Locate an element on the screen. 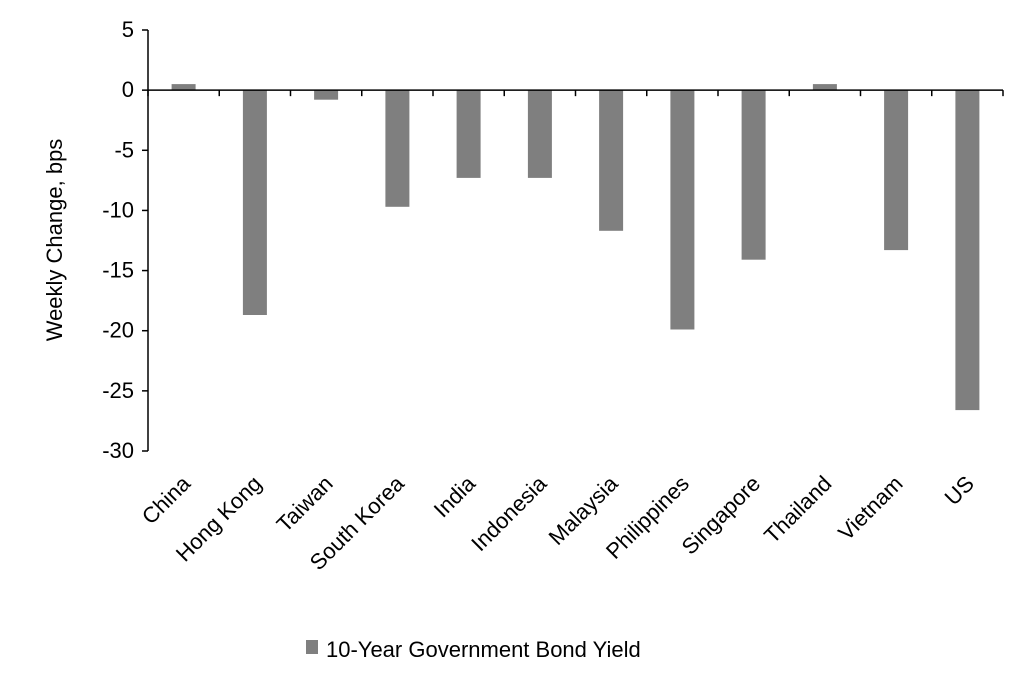  x-tick-label: Indonesia is located at coordinates (509, 513).